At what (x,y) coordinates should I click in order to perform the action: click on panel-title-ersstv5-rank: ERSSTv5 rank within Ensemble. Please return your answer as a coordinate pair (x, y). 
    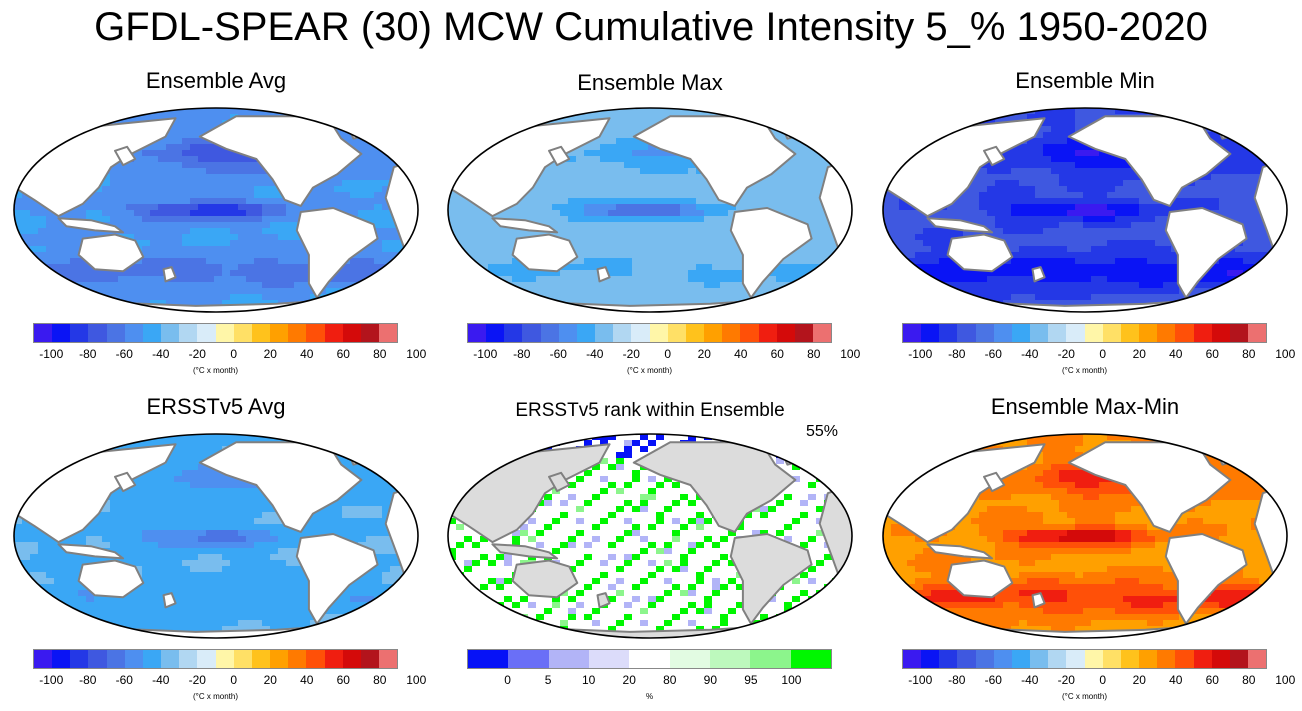
    Looking at the image, I should click on (650, 410).